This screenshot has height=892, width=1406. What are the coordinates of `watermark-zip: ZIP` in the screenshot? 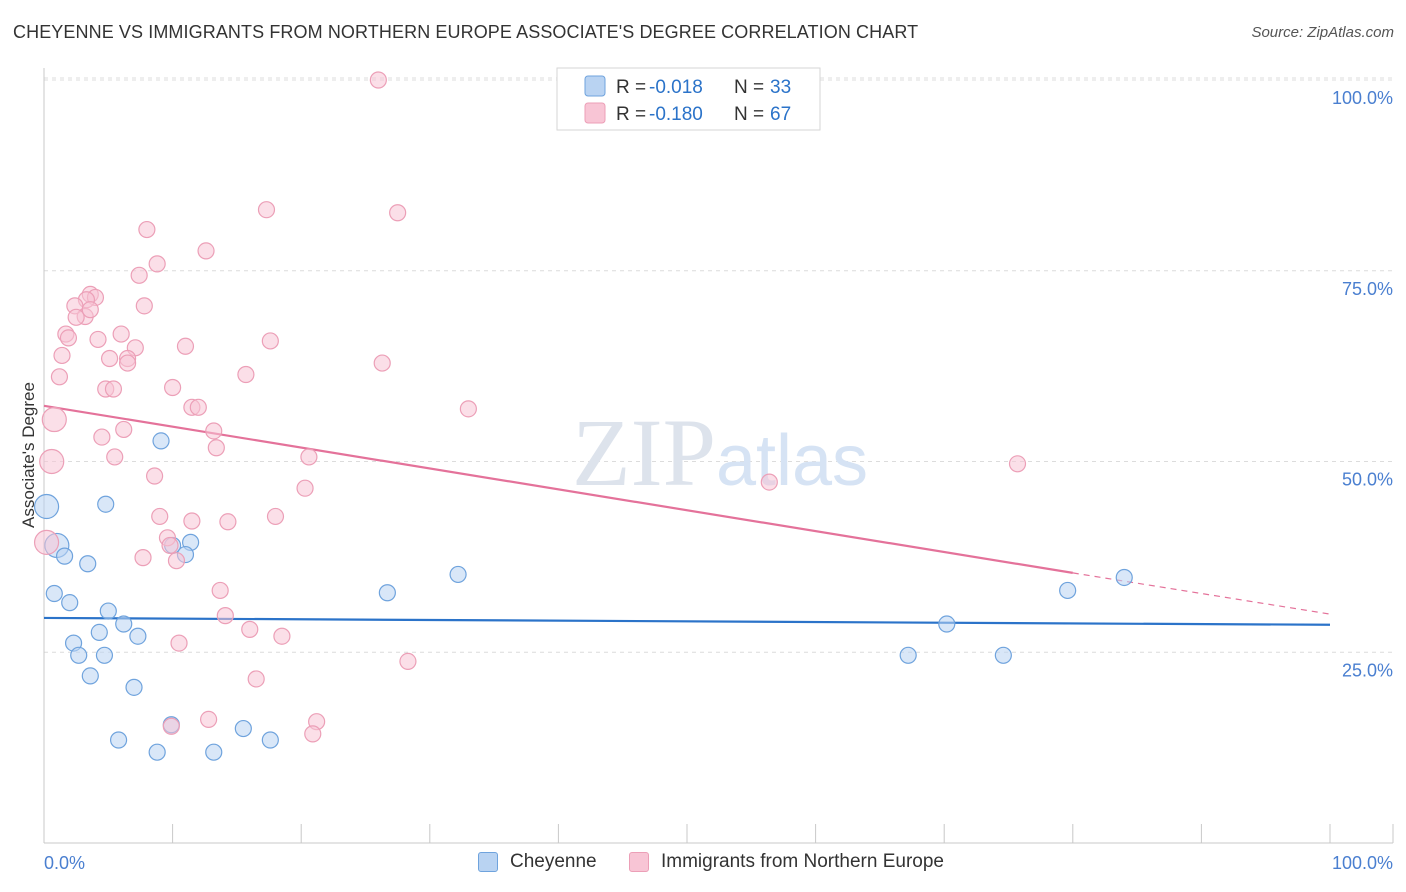 It's located at (644, 452).